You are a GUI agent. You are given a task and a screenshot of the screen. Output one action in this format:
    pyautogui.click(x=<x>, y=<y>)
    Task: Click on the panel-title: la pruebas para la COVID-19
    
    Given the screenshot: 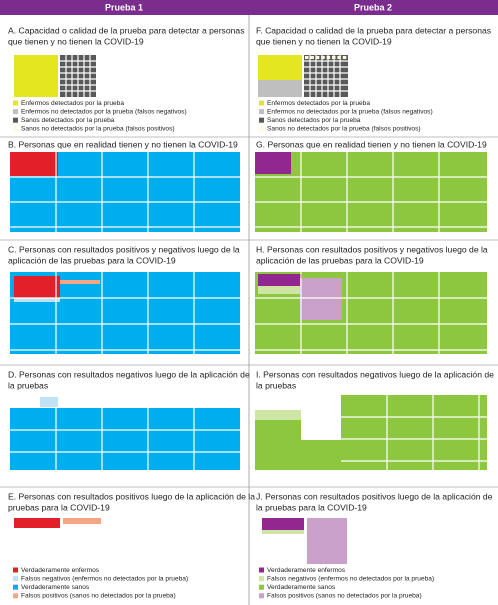 What is the action you would take?
    pyautogui.click(x=311, y=507)
    